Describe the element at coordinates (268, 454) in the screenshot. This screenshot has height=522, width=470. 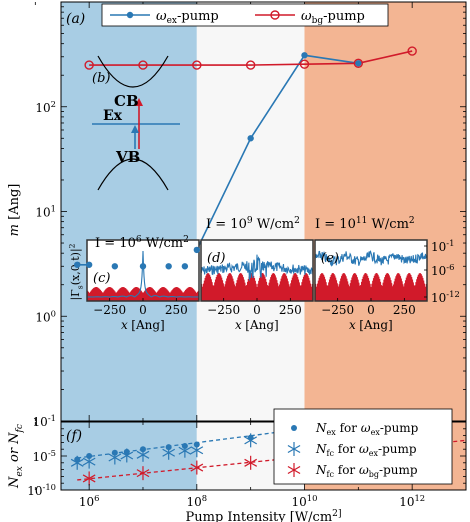
I see `panel-f-series` at that location.